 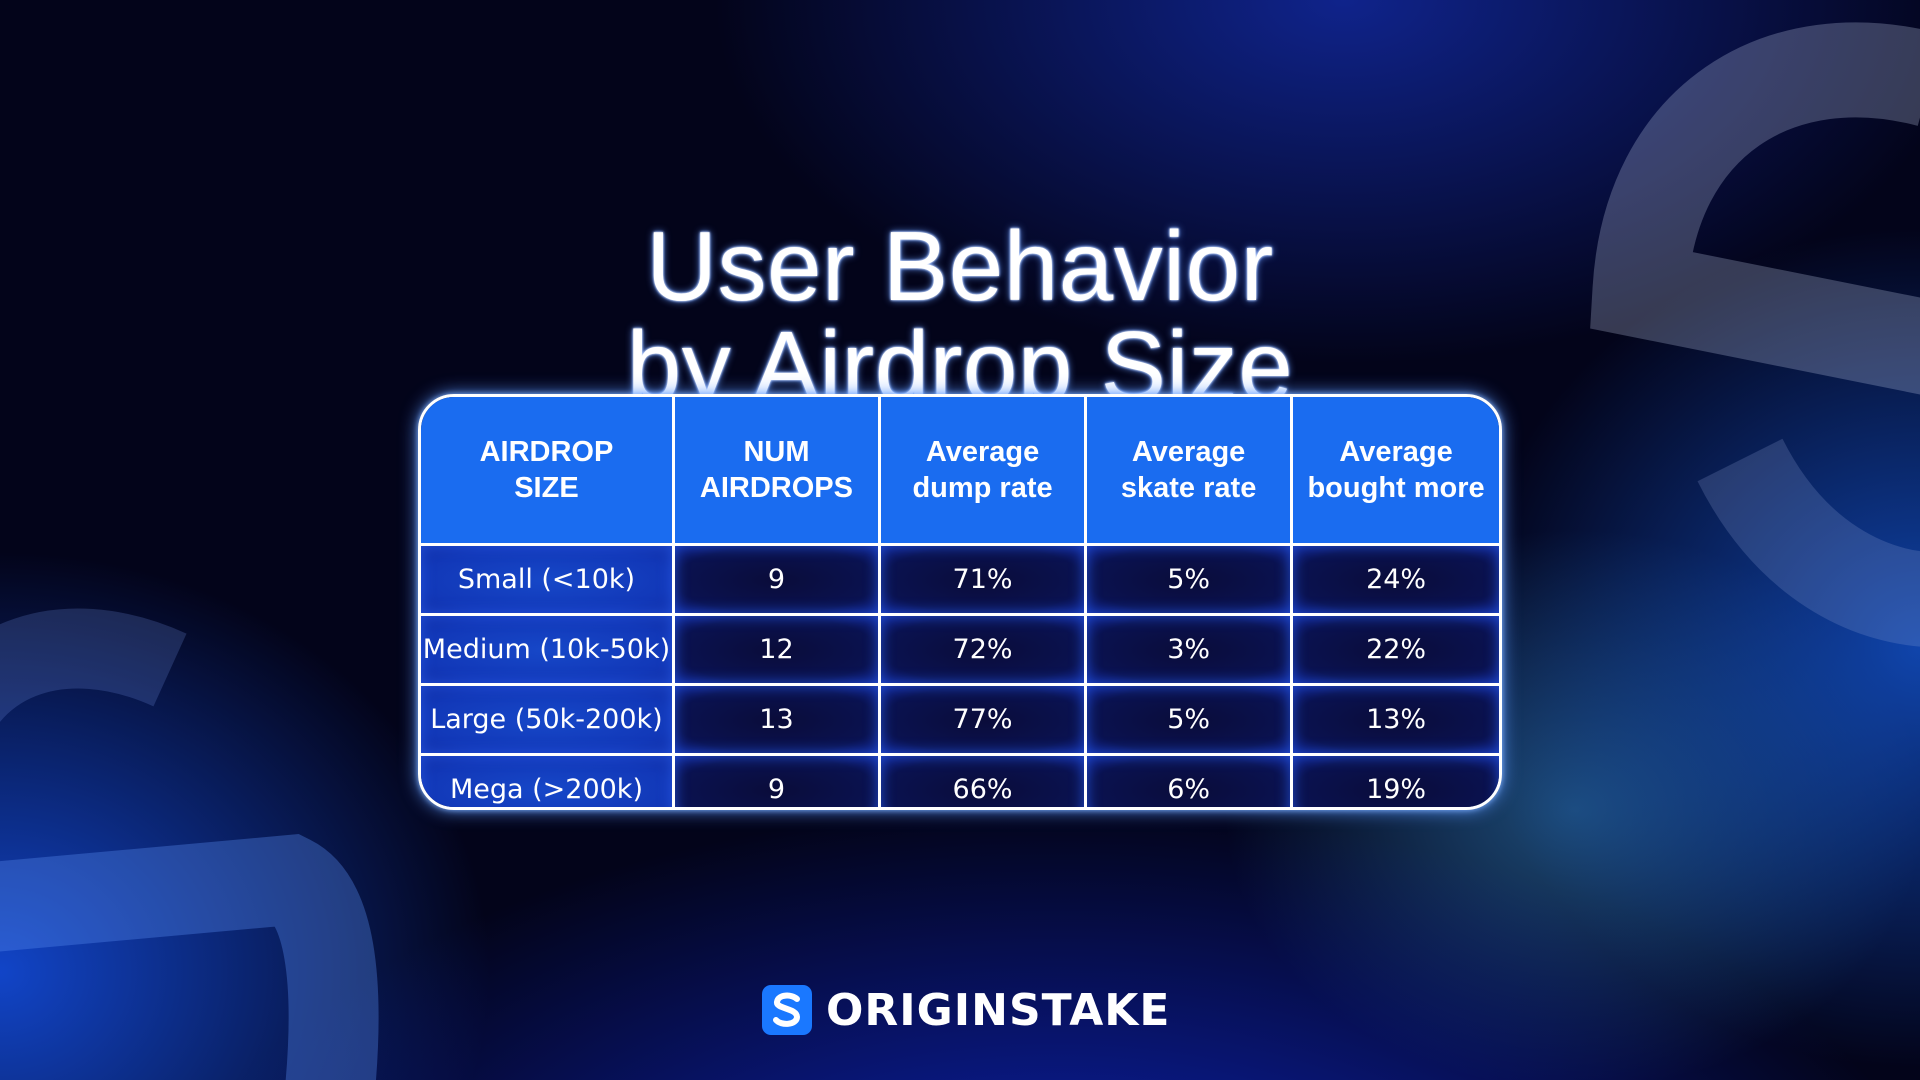 What do you see at coordinates (93, 665) in the screenshot?
I see `deco-s-shape-left` at bounding box center [93, 665].